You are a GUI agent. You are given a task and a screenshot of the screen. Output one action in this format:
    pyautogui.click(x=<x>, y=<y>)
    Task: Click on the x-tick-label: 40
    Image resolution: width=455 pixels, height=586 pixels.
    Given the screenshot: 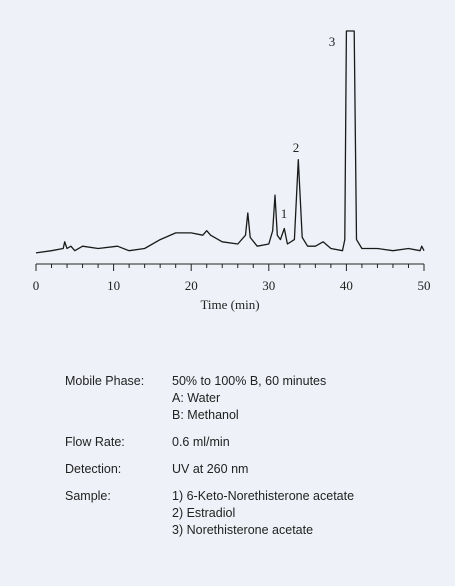 What is the action you would take?
    pyautogui.click(x=346, y=285)
    